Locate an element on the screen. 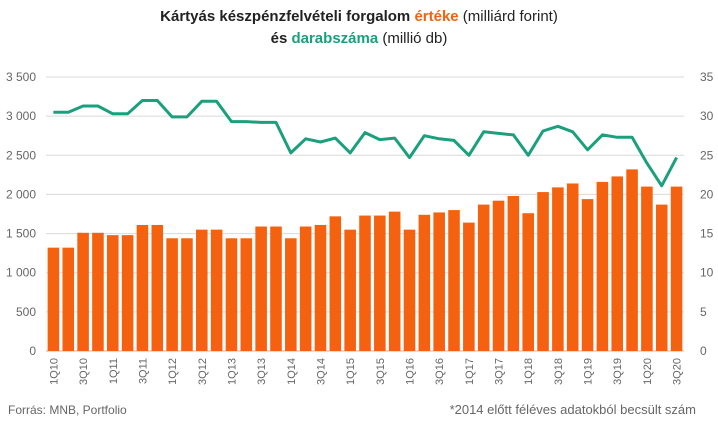 The height and width of the screenshot is (425, 718). y-axis-left: 0 500 1 000 1 500 2 000 2 500 3 000 3 500 is located at coordinates (21, 214).